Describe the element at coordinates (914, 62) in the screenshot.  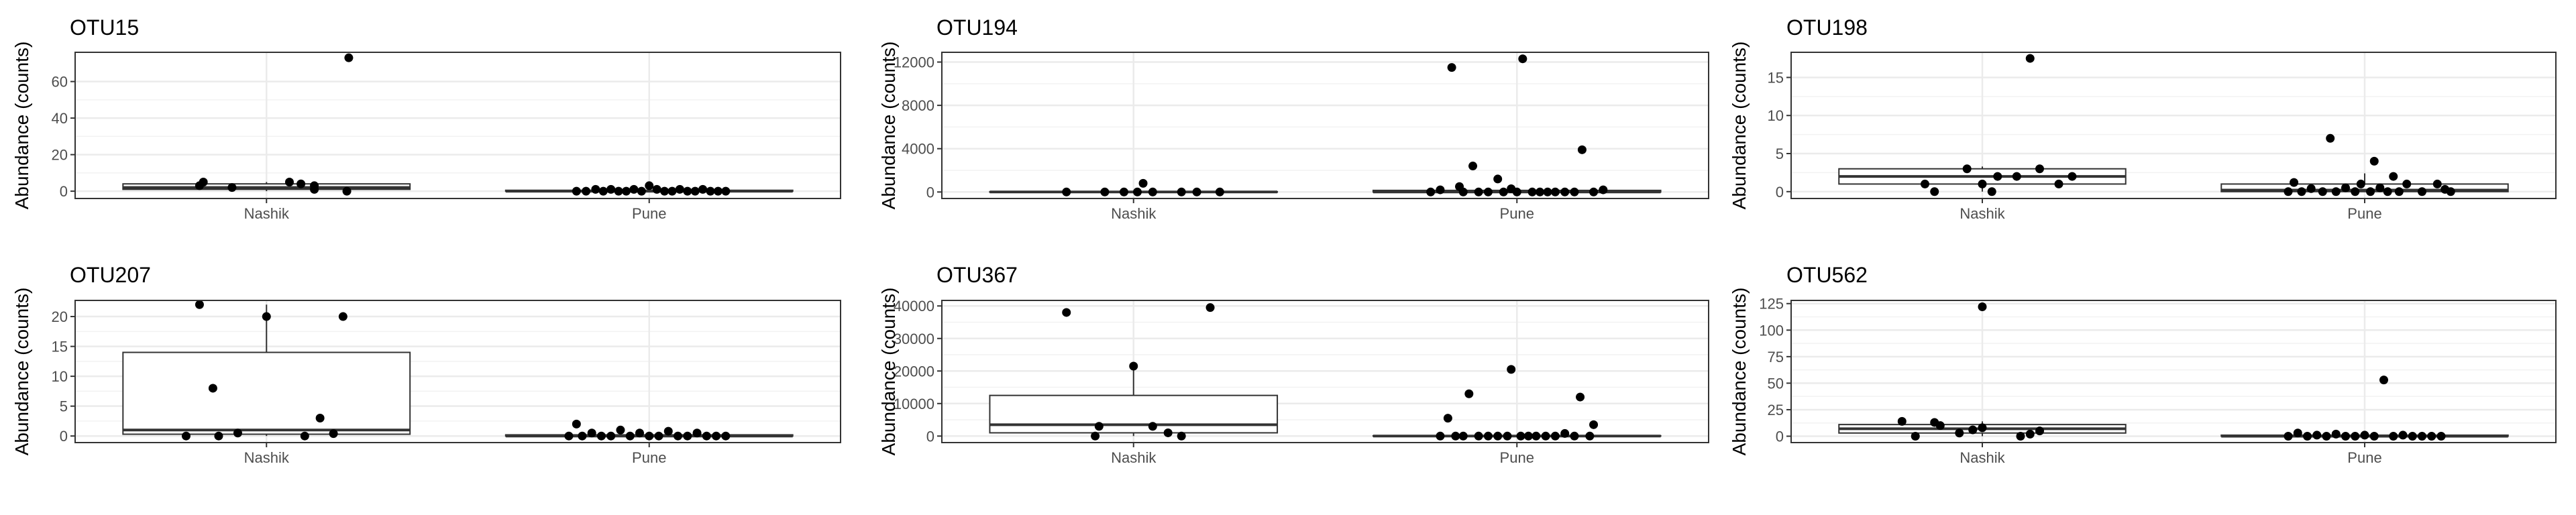
I see `y-tick-label: 12000` at that location.